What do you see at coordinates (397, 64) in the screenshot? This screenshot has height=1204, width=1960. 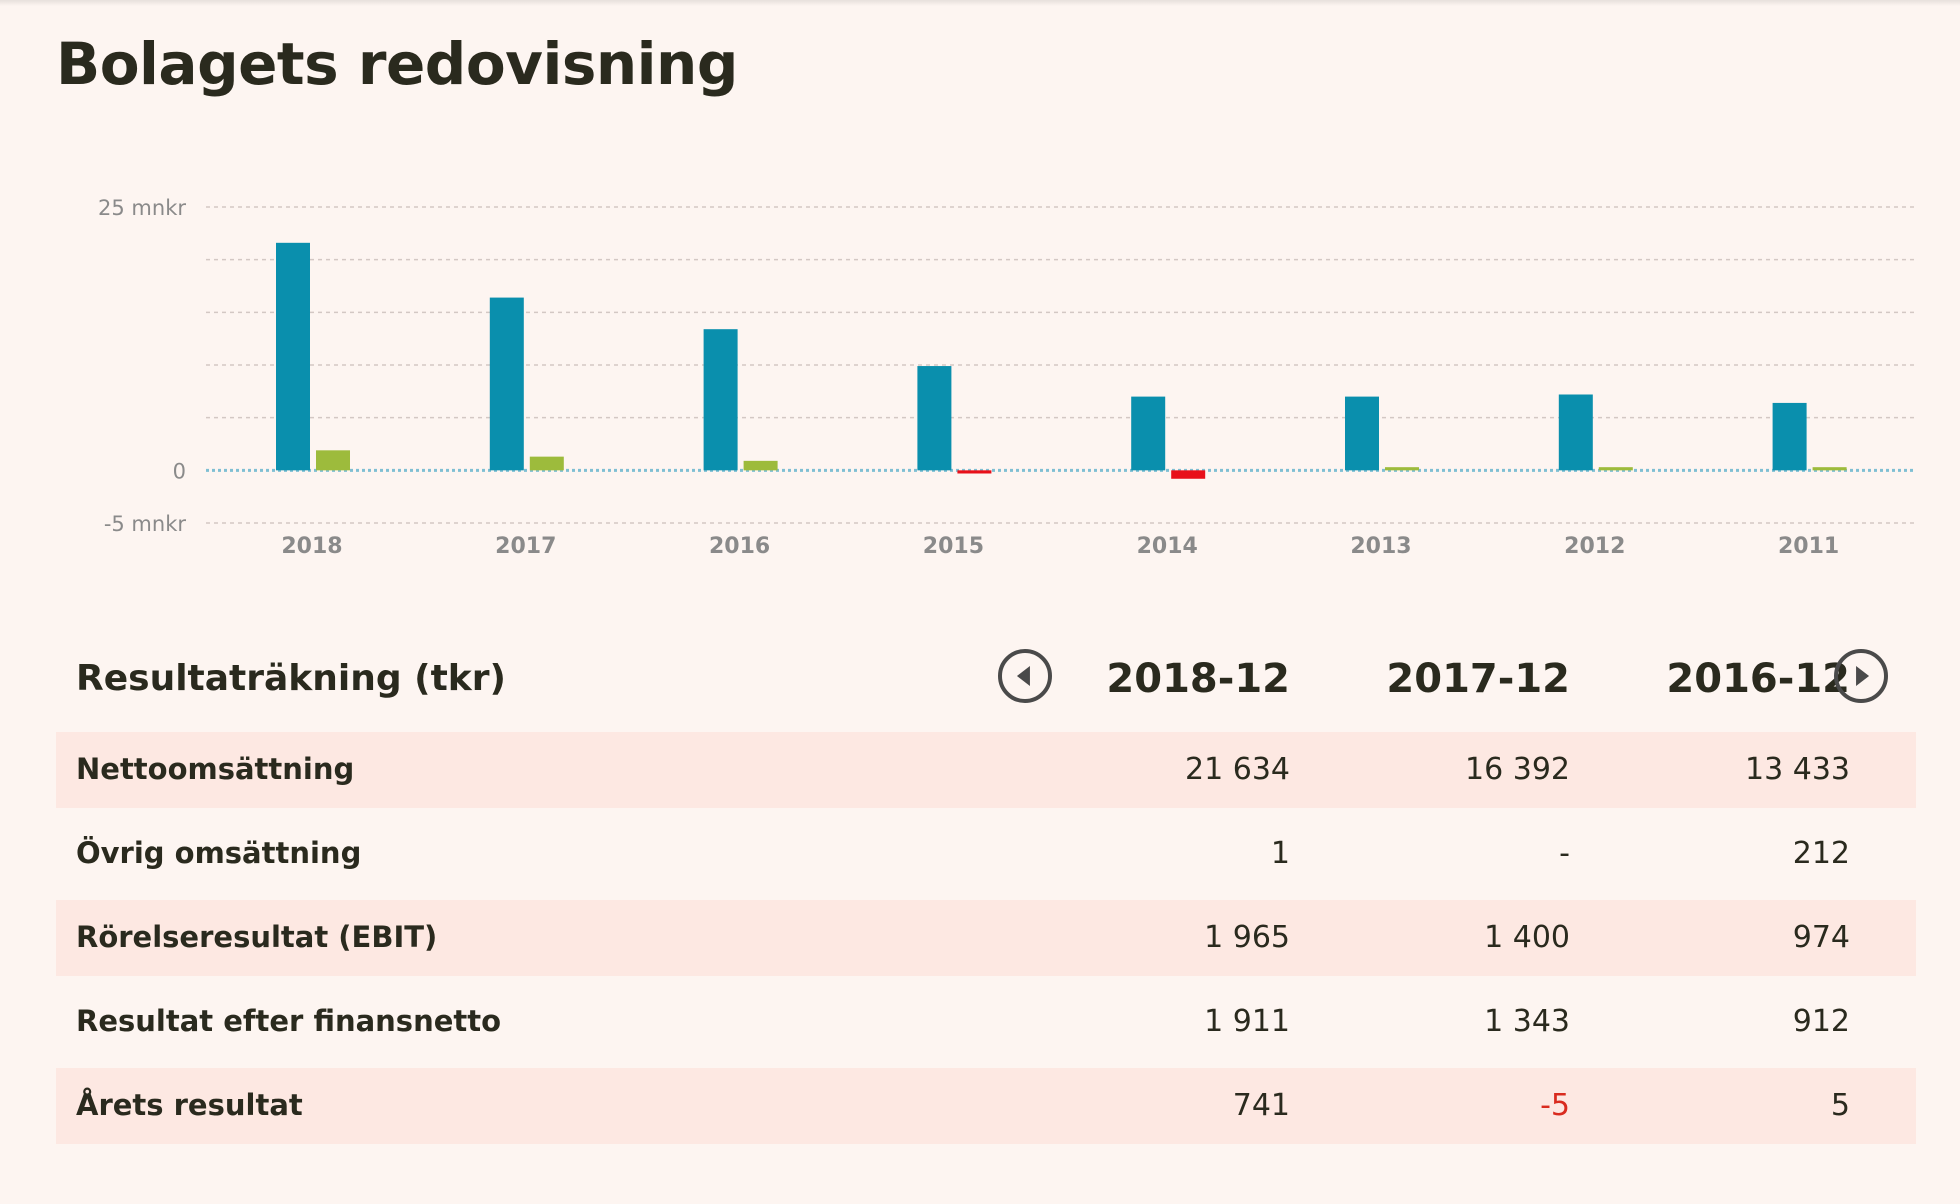 I see `page-title: Bolagets redovisning` at bounding box center [397, 64].